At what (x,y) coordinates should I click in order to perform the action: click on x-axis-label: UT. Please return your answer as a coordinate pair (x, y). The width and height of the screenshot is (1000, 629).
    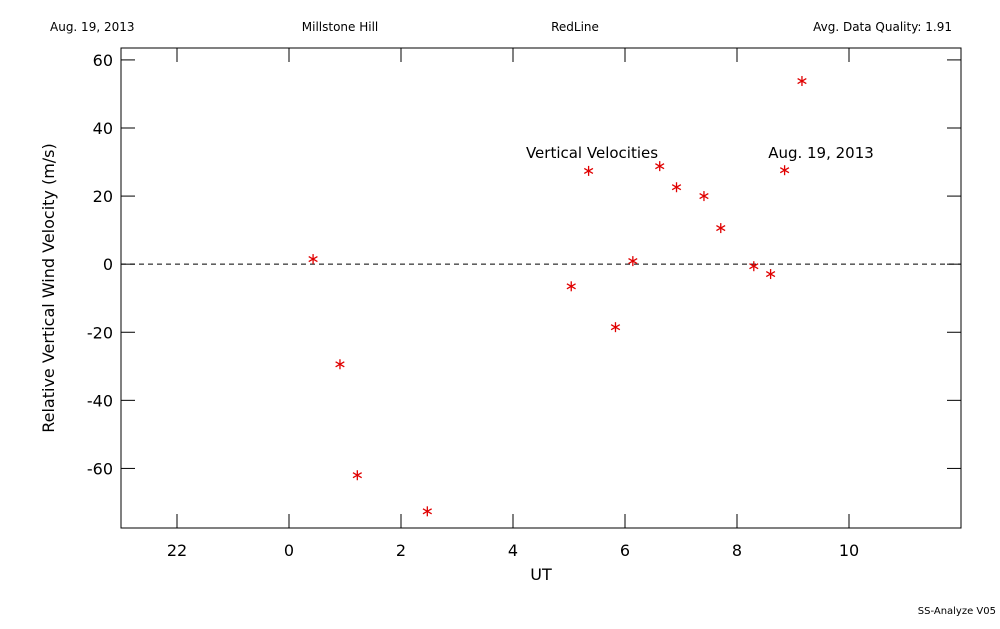
    Looking at the image, I should click on (541, 574).